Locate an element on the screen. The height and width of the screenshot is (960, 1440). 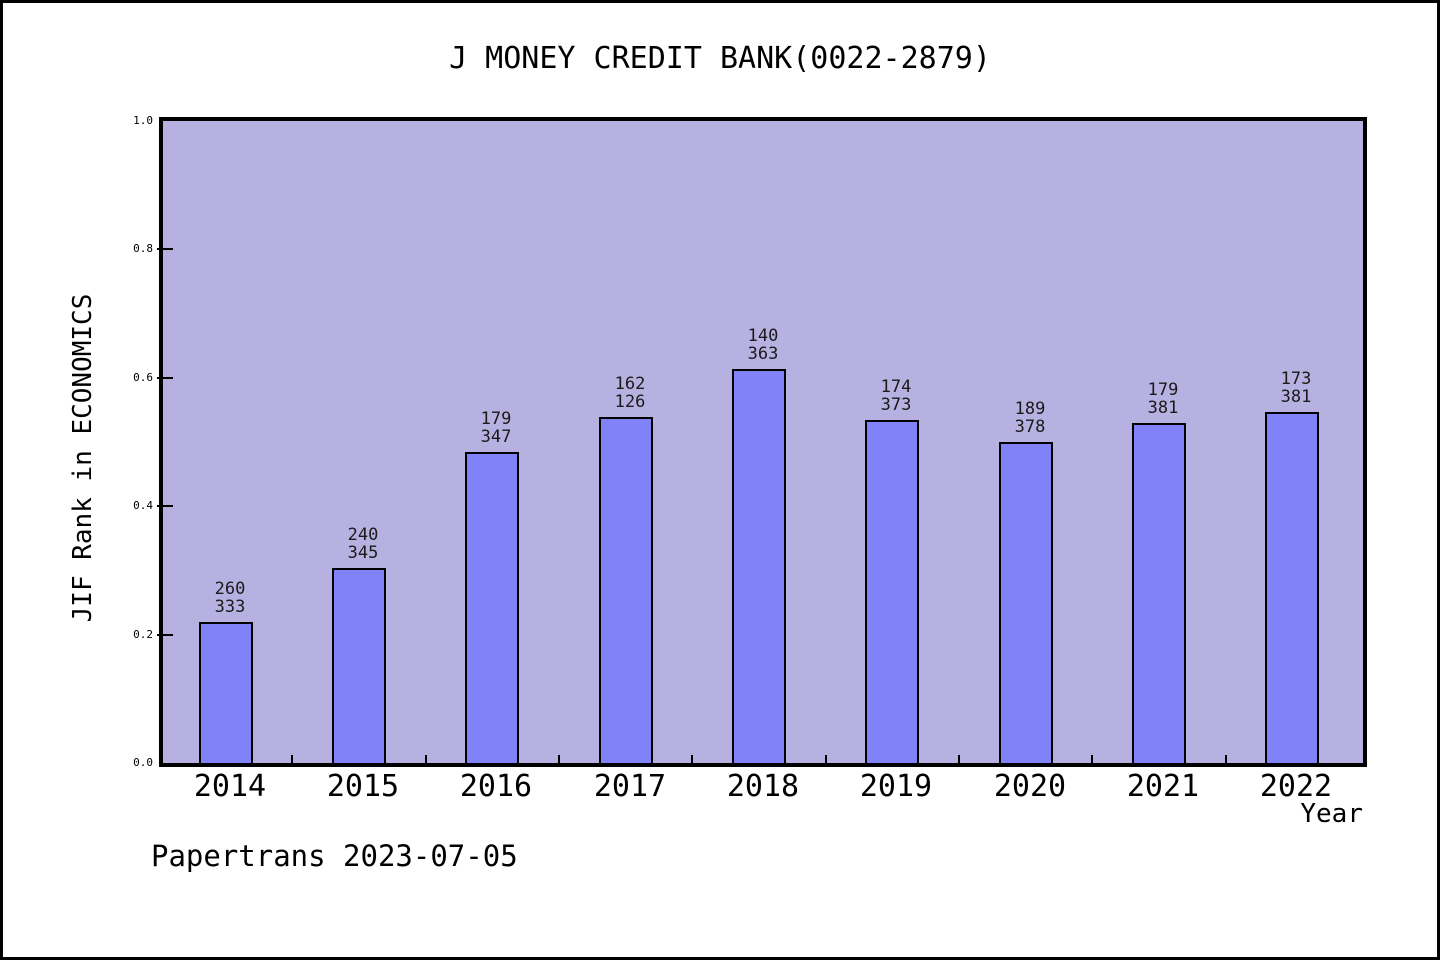
bar-2018 is located at coordinates (759, 566).